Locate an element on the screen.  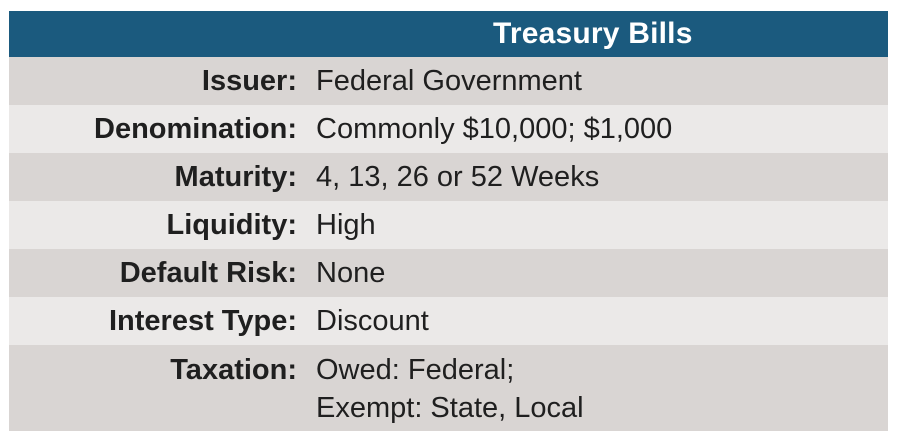
row-value: Commonly $10,000; $1,000 is located at coordinates (494, 129).